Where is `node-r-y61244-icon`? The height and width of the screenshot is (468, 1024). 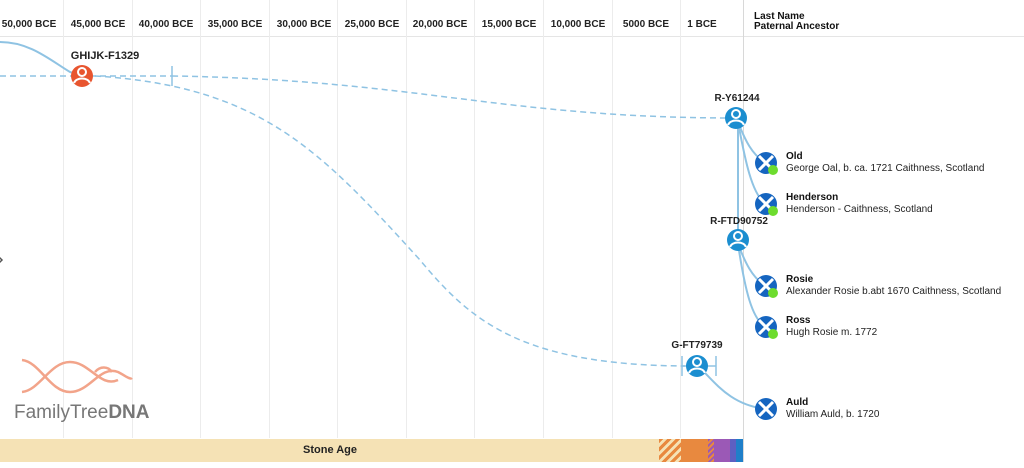 node-r-y61244-icon is located at coordinates (736, 118).